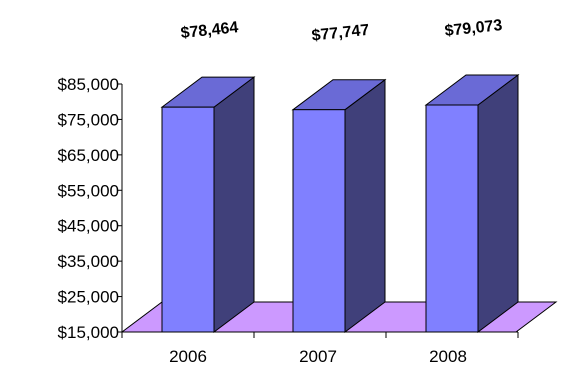 The width and height of the screenshot is (564, 375). What do you see at coordinates (340, 33) in the screenshot?
I see `data-label: $77,747` at bounding box center [340, 33].